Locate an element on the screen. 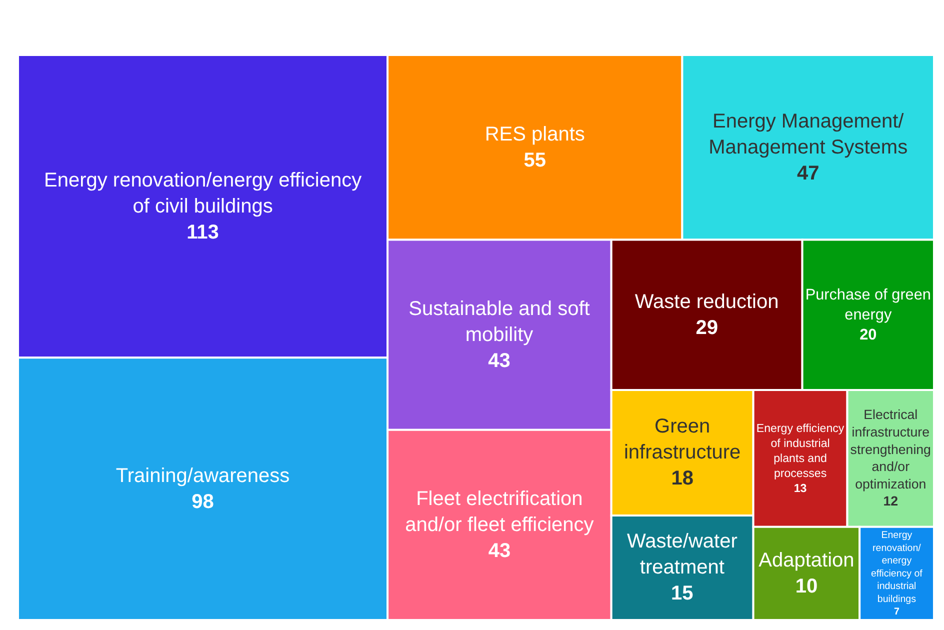  data-label: 7 is located at coordinates (897, 612).